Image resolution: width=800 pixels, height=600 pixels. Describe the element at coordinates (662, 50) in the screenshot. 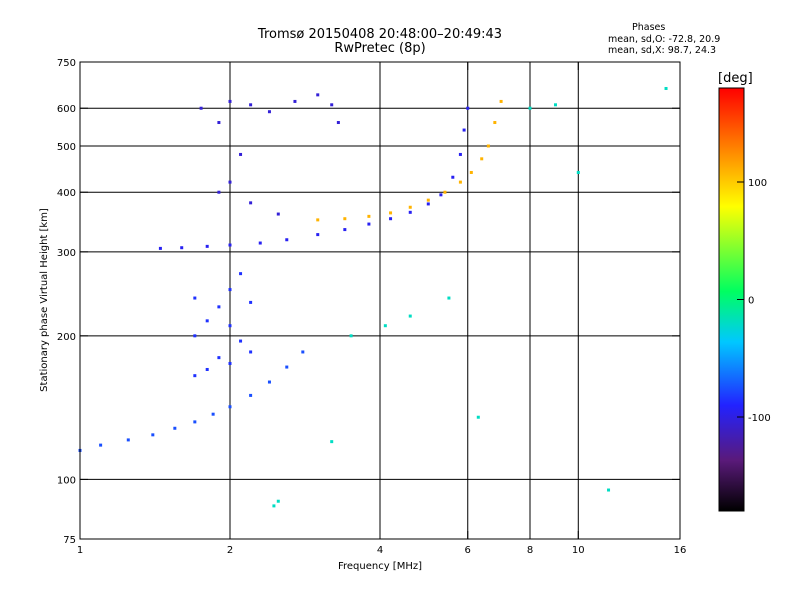

I see `phase-stats-x: mean, sd,X: 98.7, 24.3` at that location.